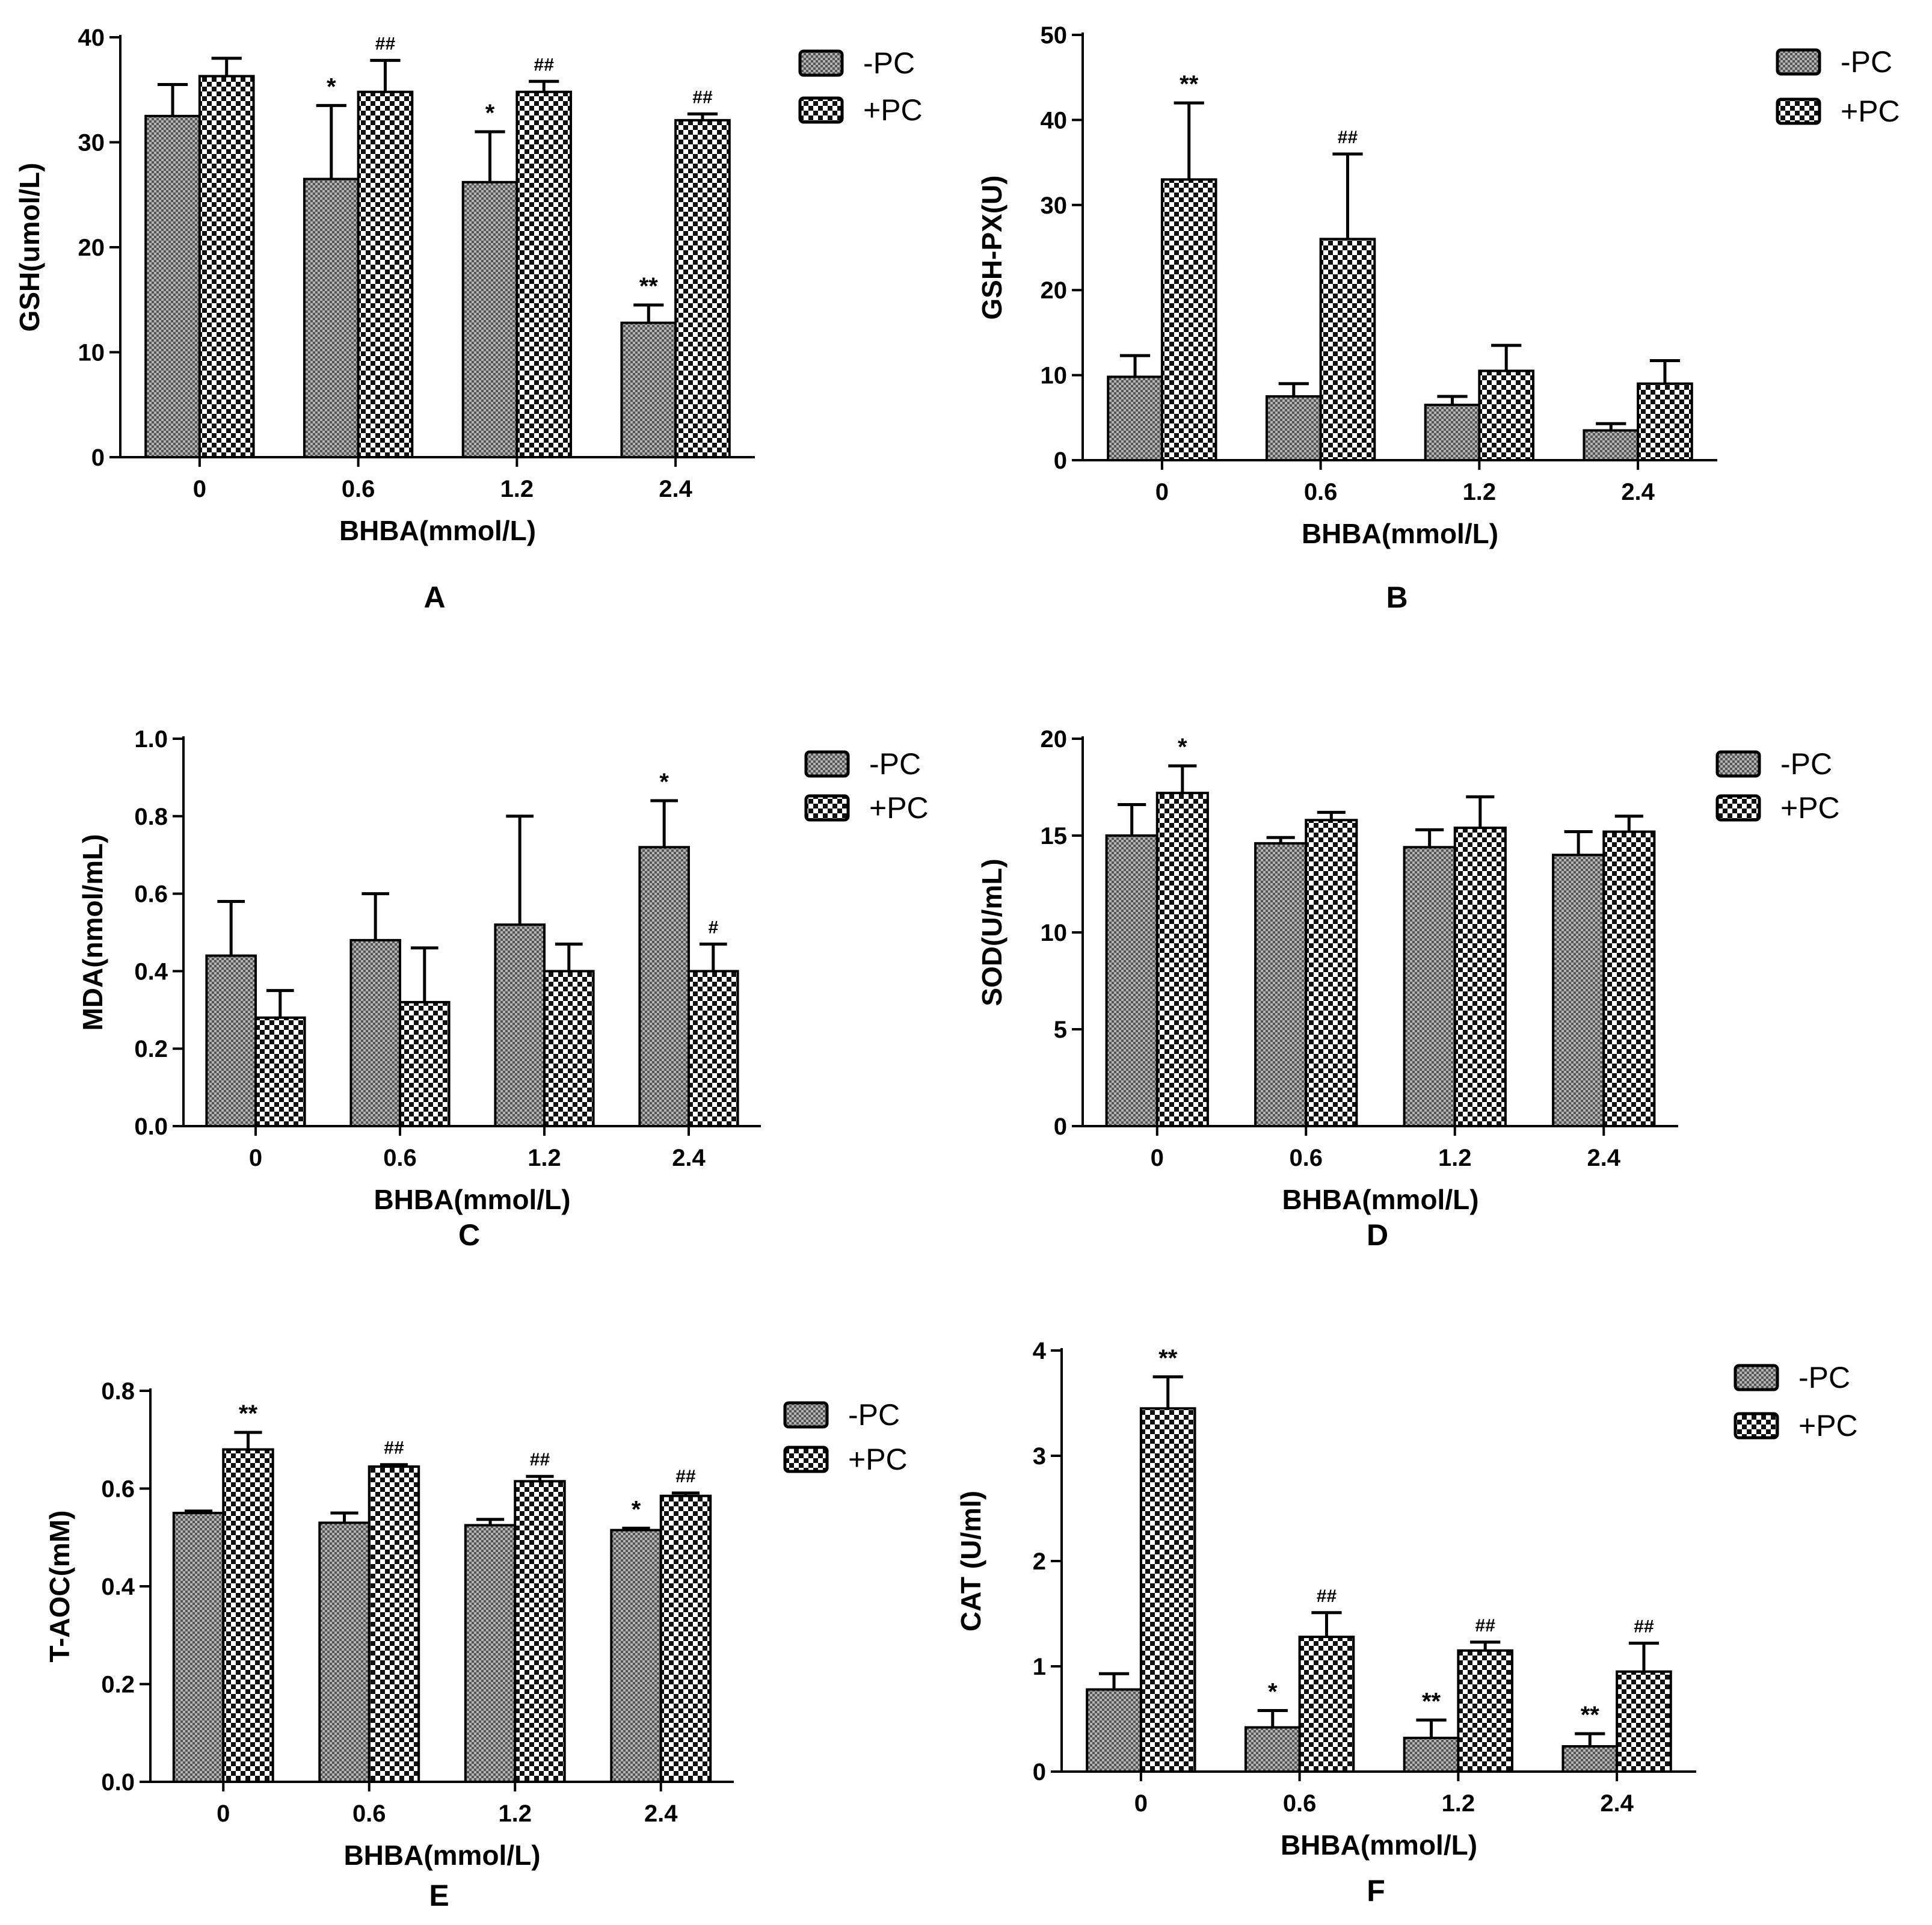 The width and height of the screenshot is (1932, 1925). I want to click on legend-f: -PC +PC, so click(1796, 1402).